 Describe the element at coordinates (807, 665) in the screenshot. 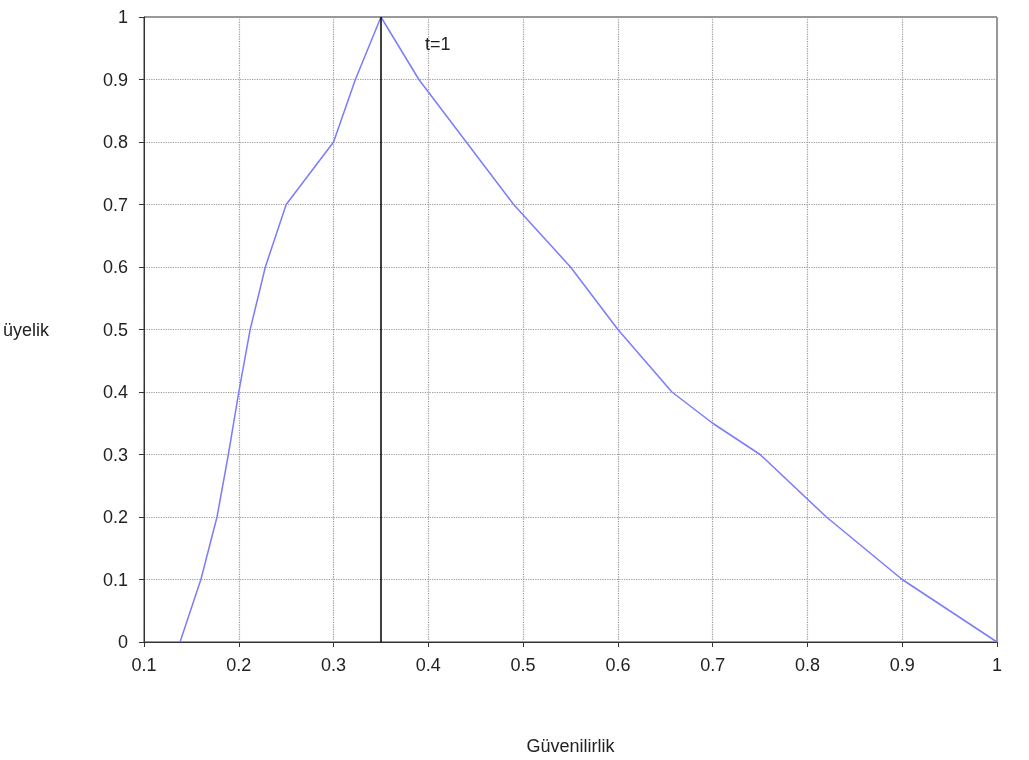

I see `x-tick-label: 0.8` at that location.